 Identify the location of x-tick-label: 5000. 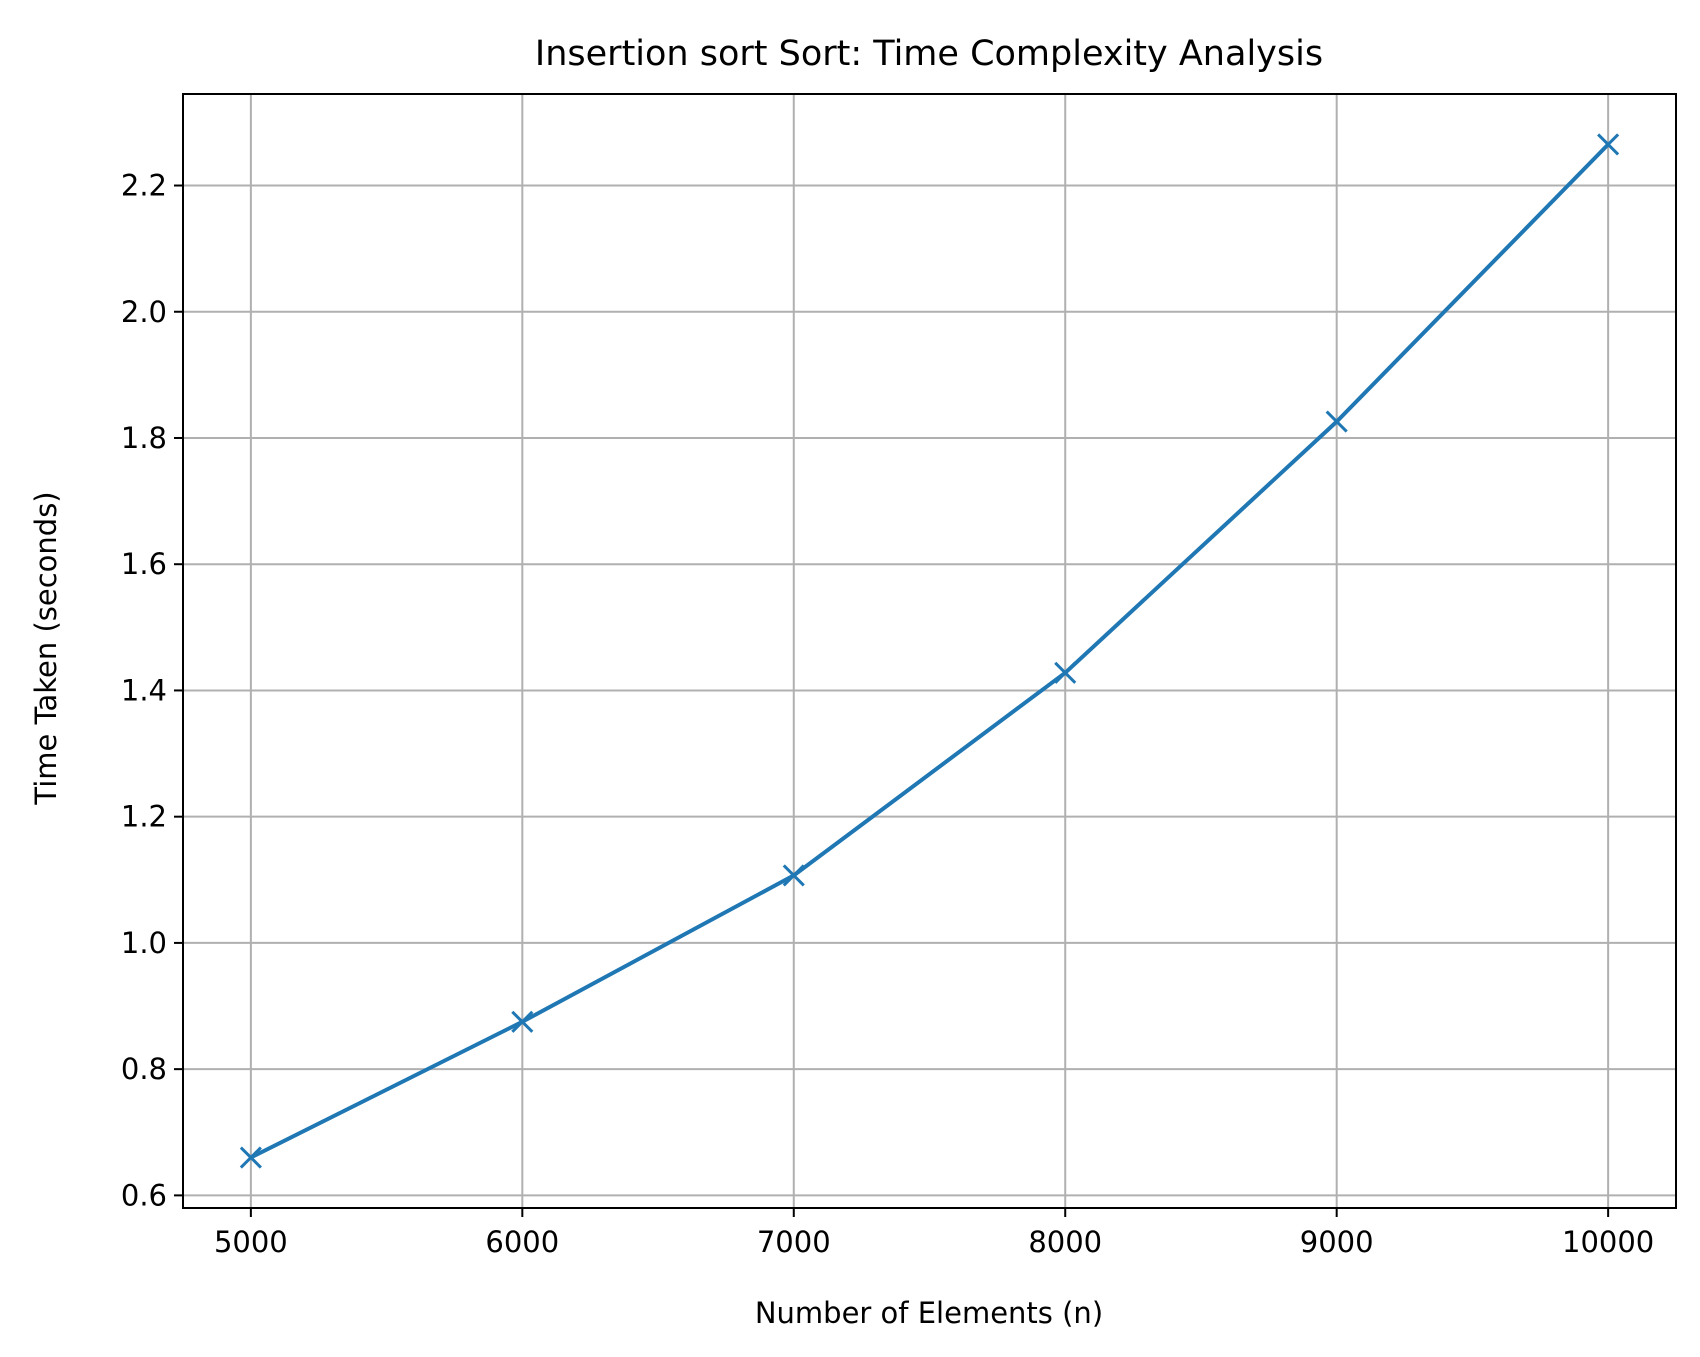
(251, 1242).